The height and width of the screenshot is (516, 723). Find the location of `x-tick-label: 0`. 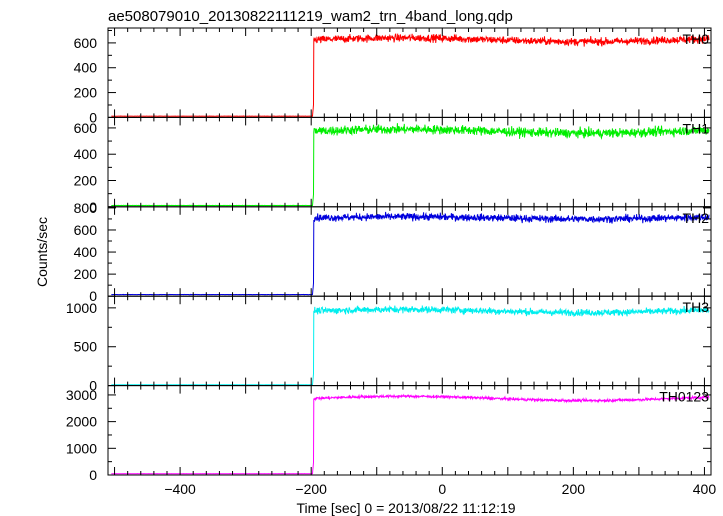

x-tick-label: 0 is located at coordinates (442, 489).